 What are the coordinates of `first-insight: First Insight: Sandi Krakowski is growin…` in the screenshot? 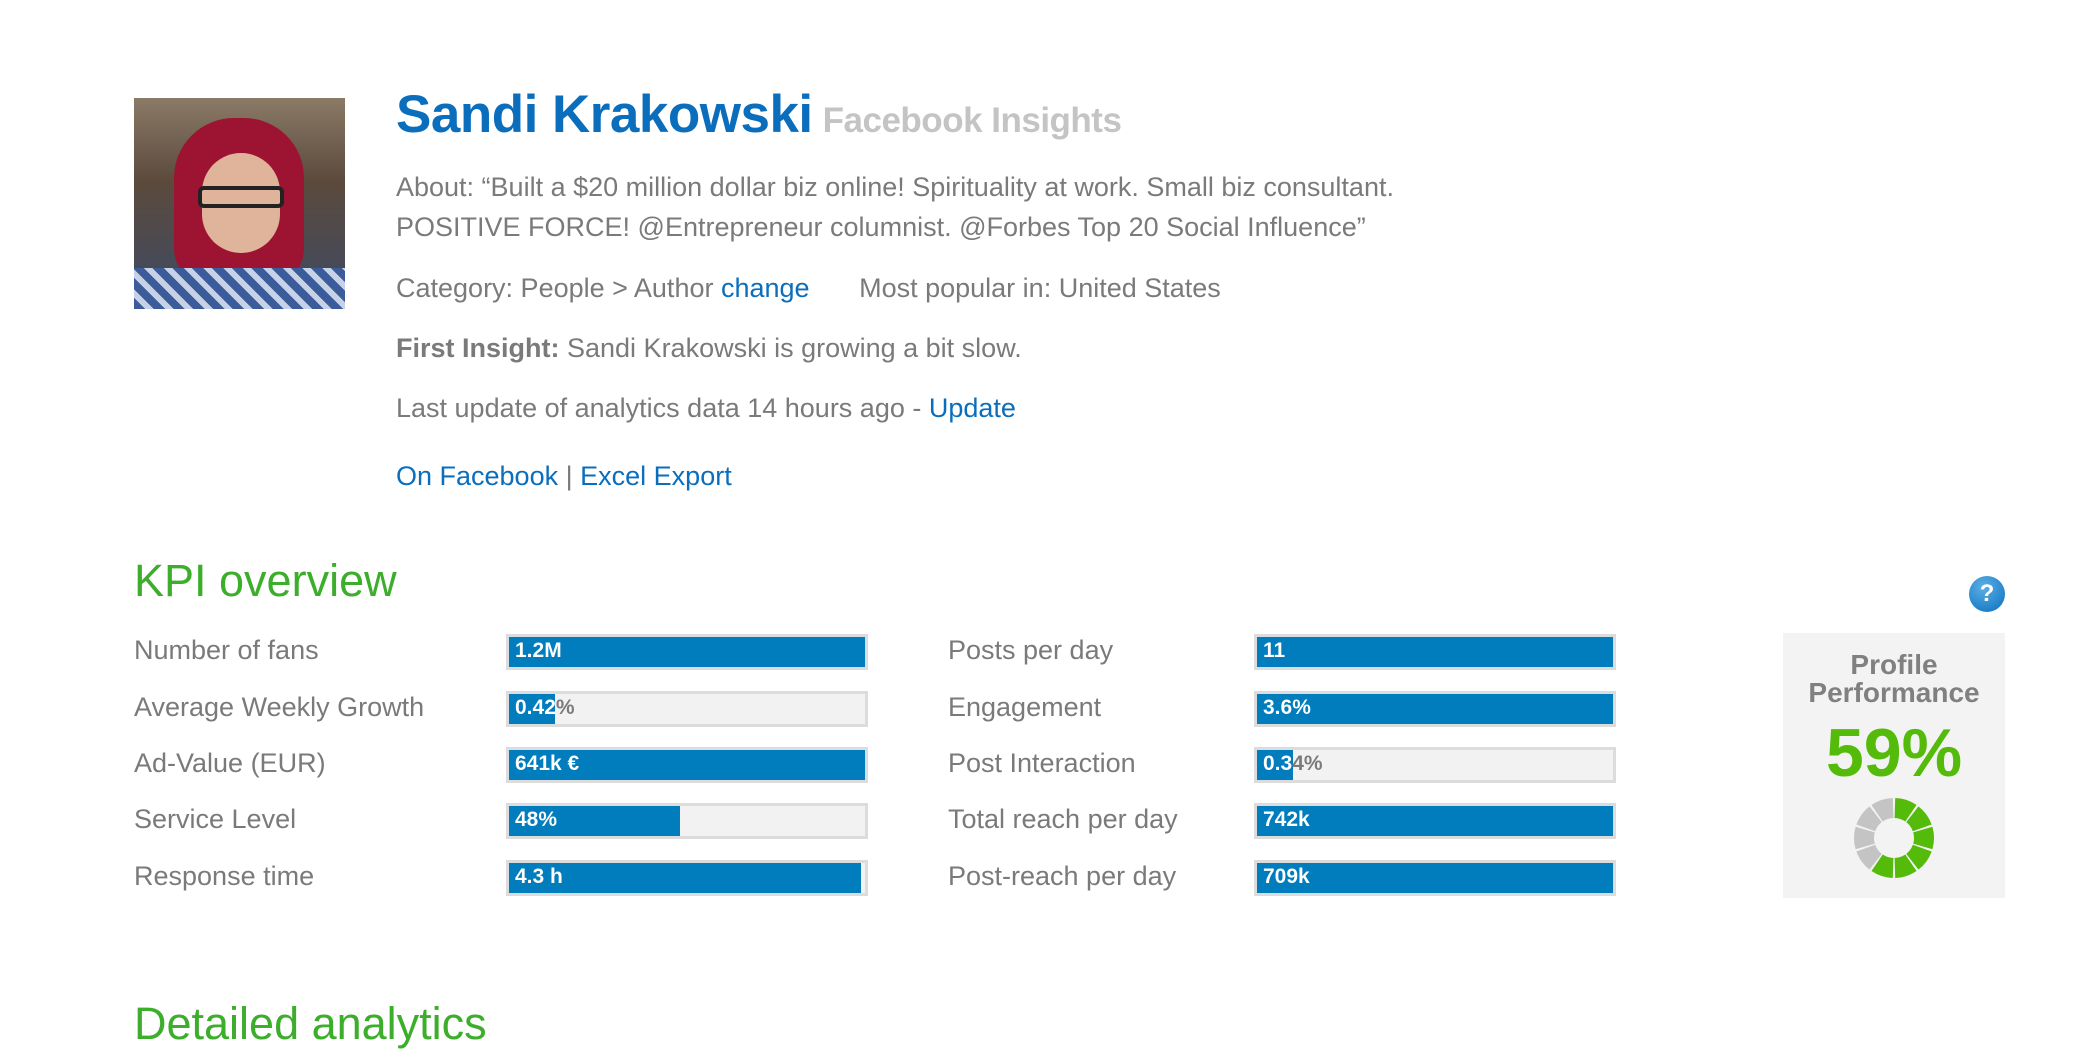 It's located at (709, 348).